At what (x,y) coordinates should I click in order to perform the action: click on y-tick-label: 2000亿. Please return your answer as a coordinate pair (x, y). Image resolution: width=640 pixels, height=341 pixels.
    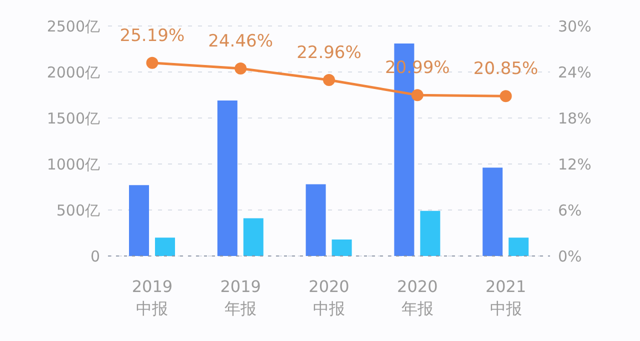
    Looking at the image, I should click on (73, 72).